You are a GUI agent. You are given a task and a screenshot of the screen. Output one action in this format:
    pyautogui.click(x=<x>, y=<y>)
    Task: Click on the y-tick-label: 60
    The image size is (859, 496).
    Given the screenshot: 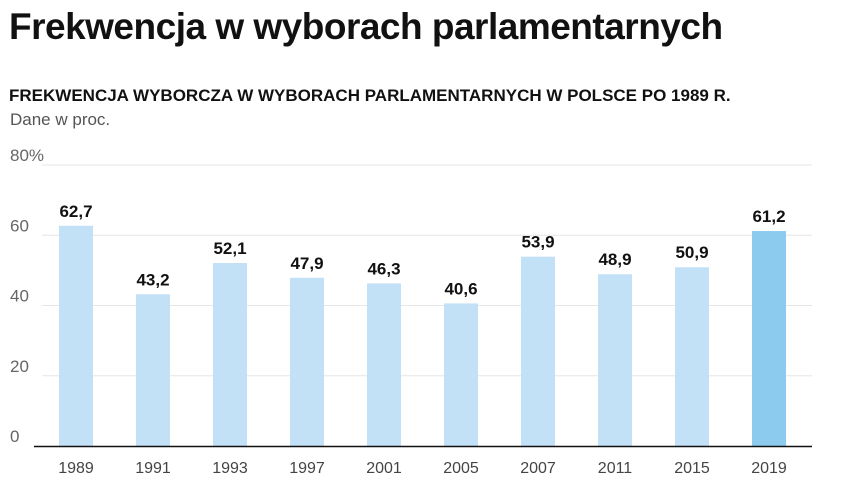 What is the action you would take?
    pyautogui.click(x=19, y=225)
    